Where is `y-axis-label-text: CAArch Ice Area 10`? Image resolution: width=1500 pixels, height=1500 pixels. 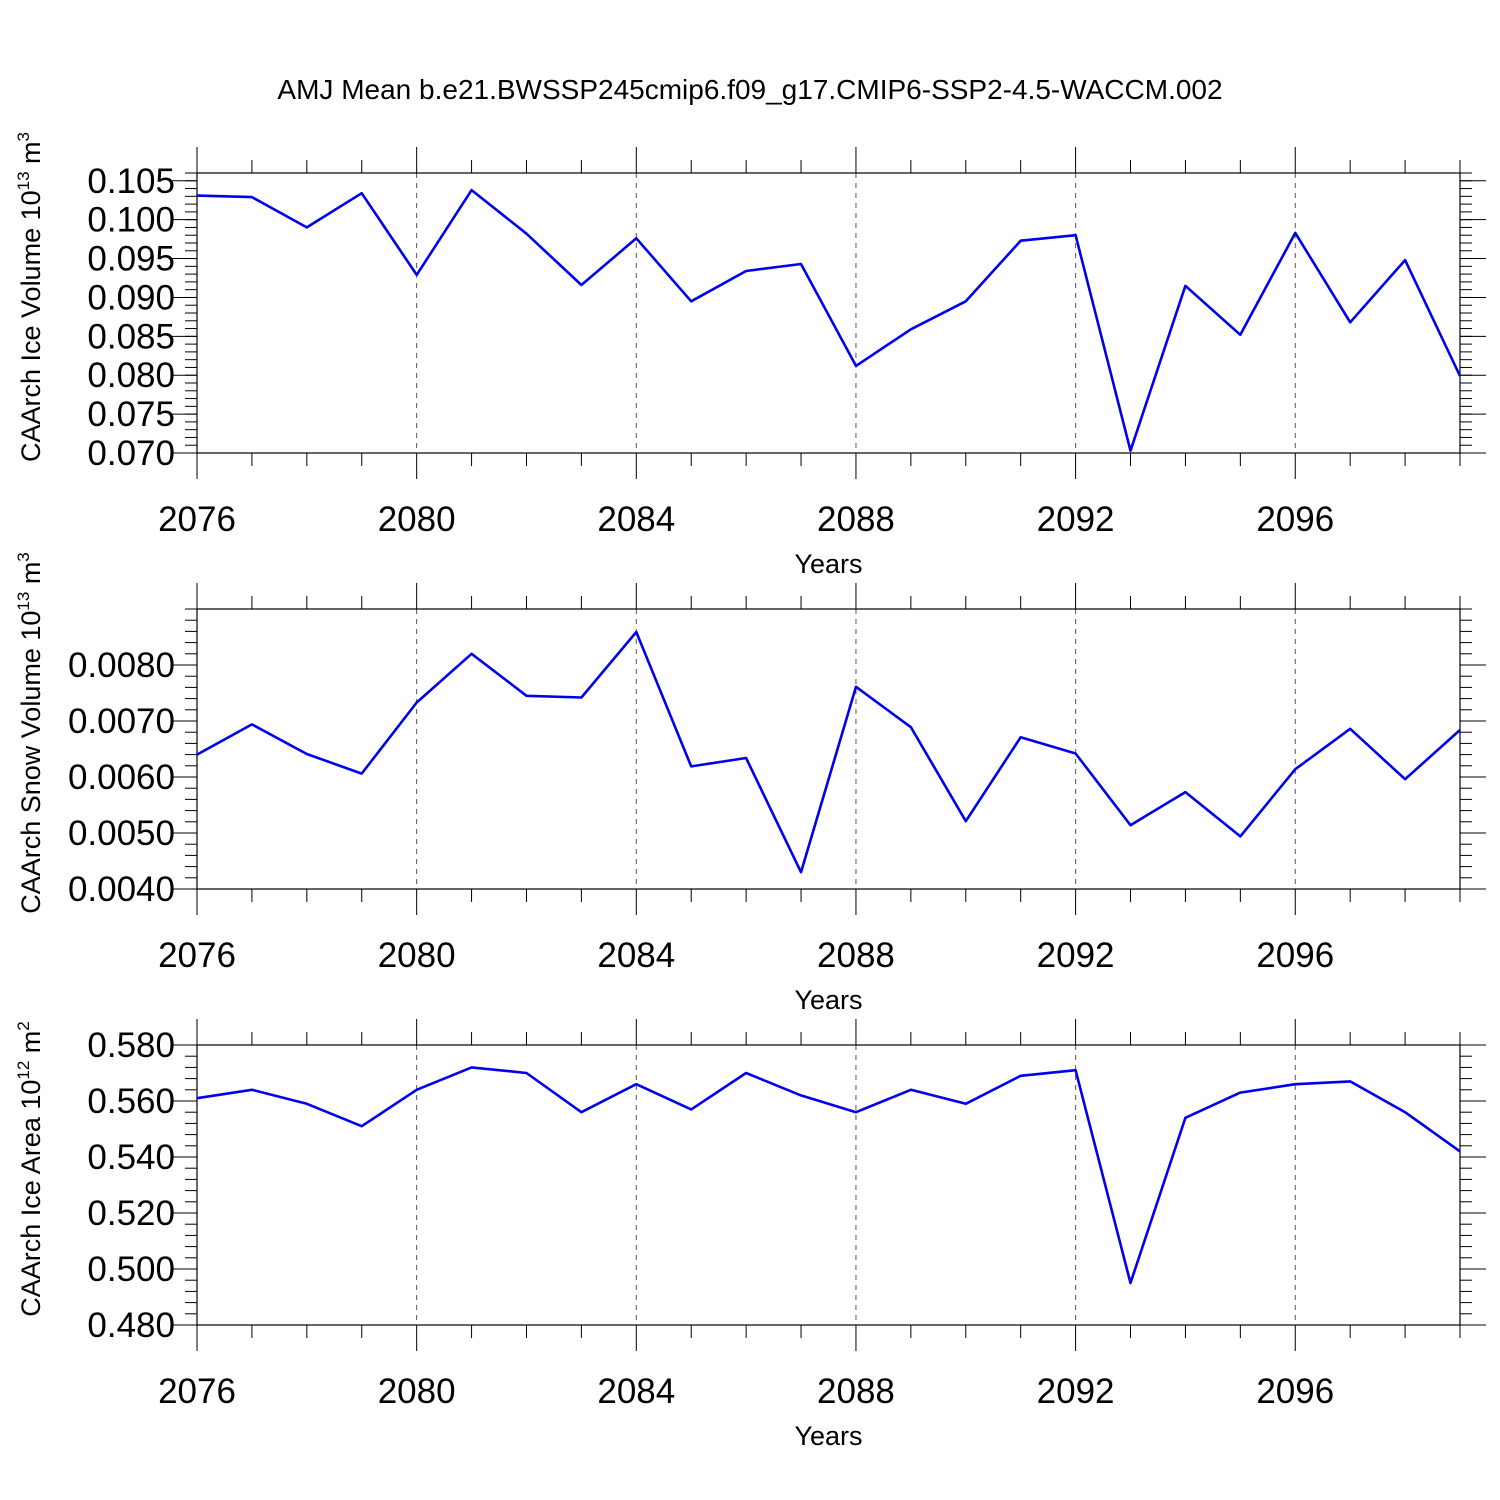 y-axis-label-text: CAArch Ice Area 10 is located at coordinates (31, 1198).